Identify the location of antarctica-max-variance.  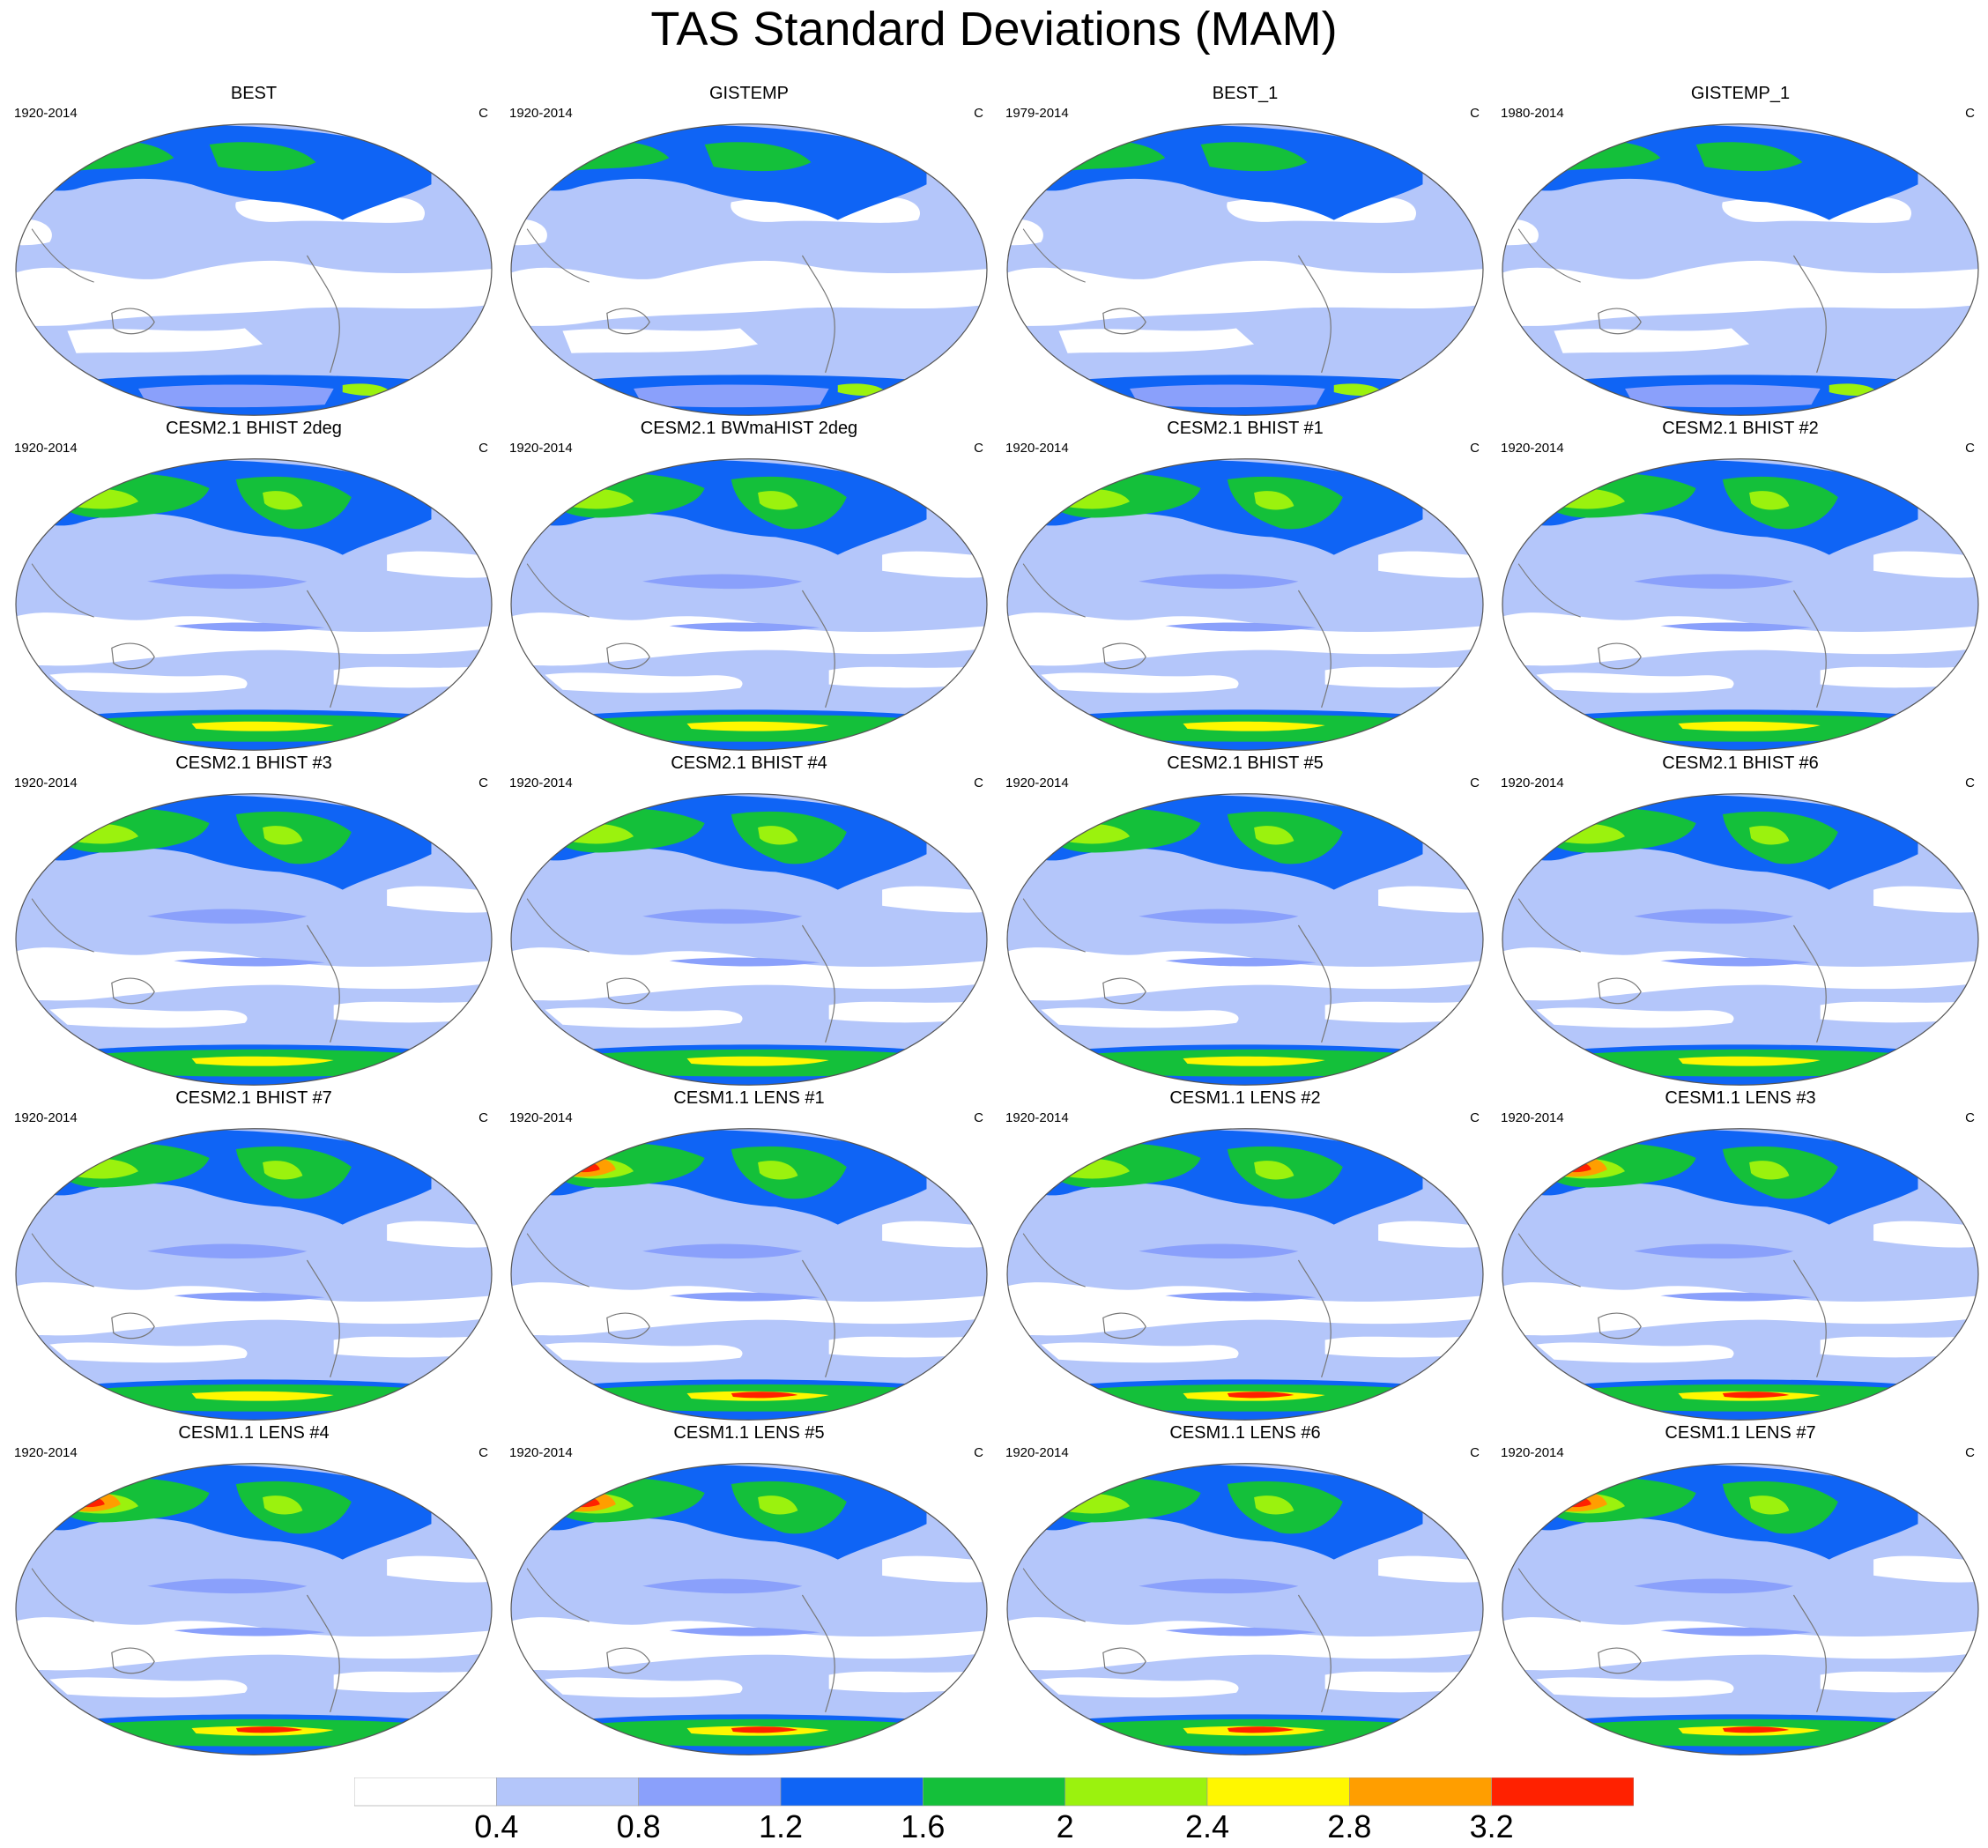
(1756, 1396).